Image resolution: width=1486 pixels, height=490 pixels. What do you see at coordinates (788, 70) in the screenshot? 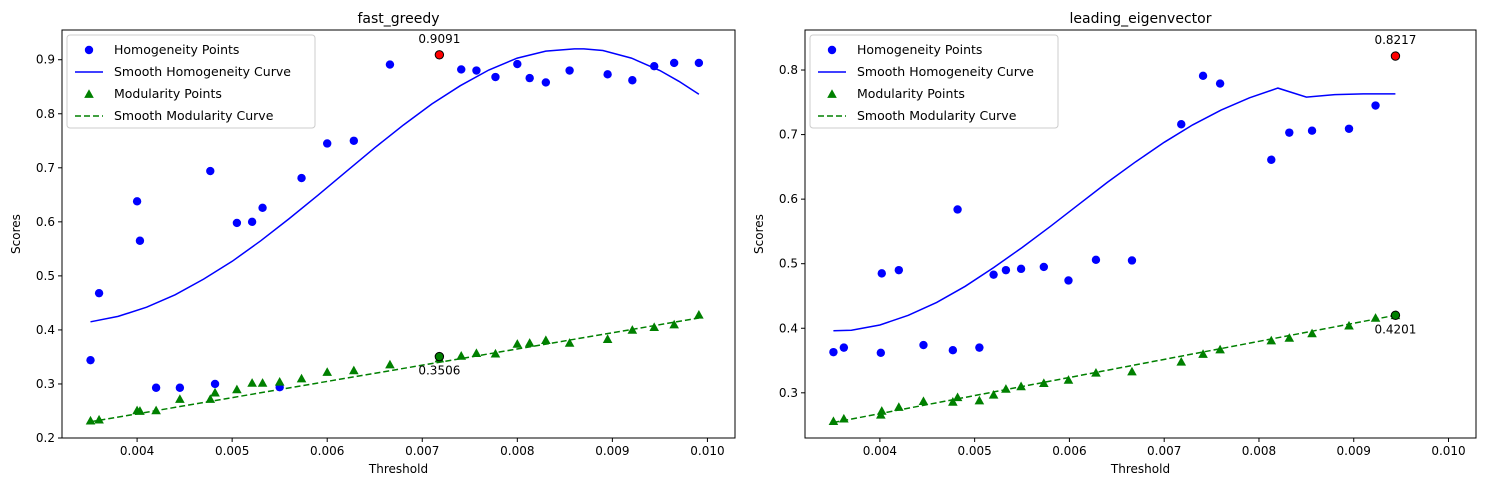
I see `y-tick-label: 0.8` at bounding box center [788, 70].